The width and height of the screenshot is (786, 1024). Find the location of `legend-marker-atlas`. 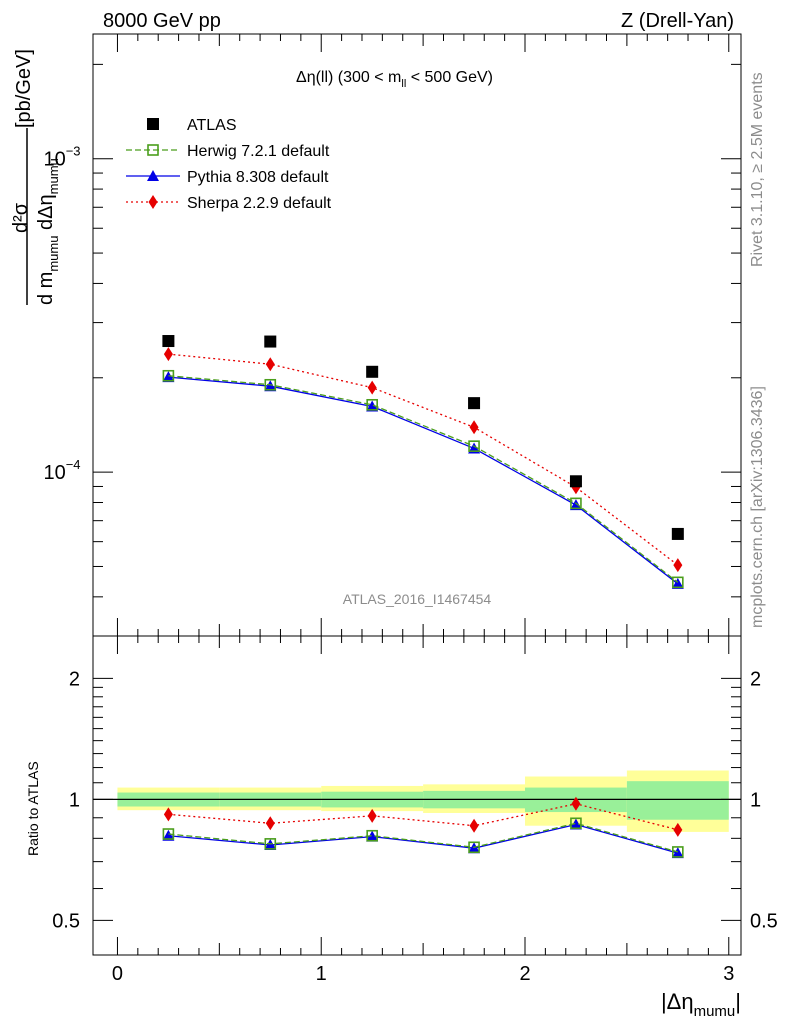

legend-marker-atlas is located at coordinates (153, 124).